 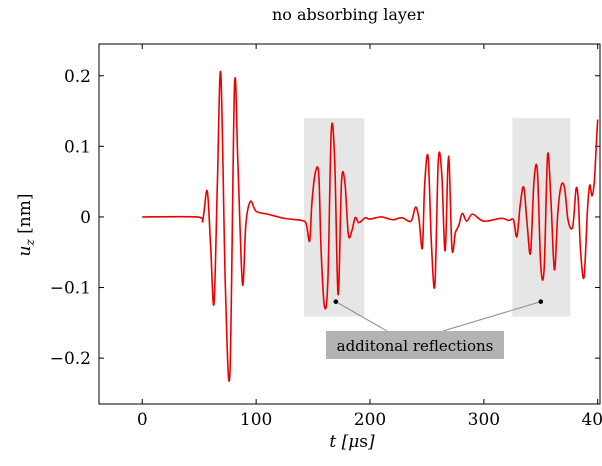 I want to click on y-axis-label: uz [nm], so click(x=26, y=224).